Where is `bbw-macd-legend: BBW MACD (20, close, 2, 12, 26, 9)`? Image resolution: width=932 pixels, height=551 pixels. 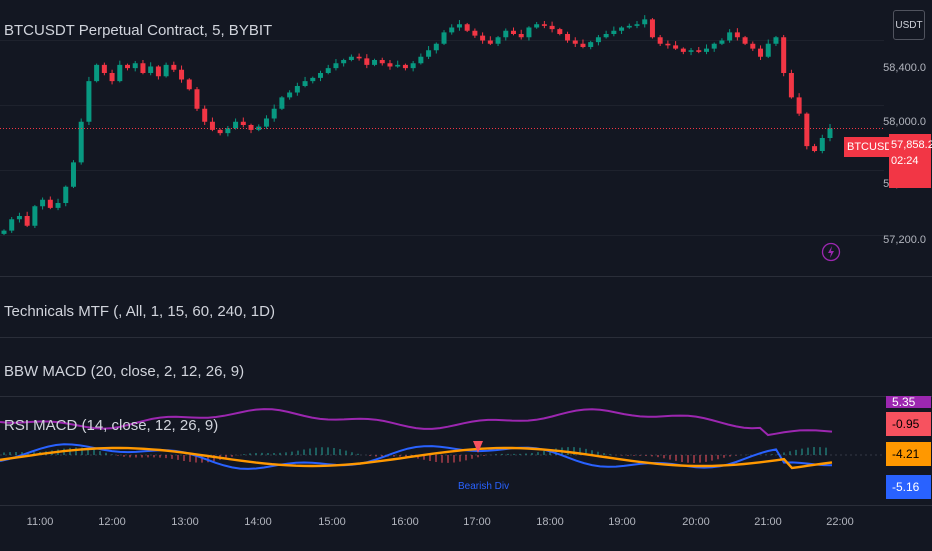 bbw-macd-legend: BBW MACD (20, close, 2, 12, 26, 9) is located at coordinates (124, 371).